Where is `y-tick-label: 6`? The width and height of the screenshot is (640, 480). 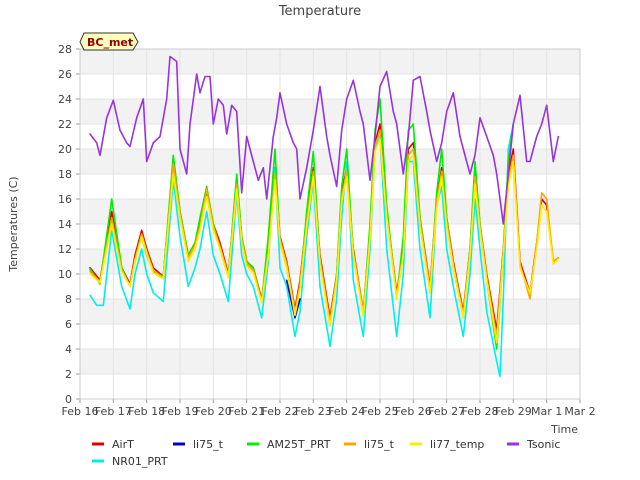 y-tick-label: 6 is located at coordinates (68, 324).